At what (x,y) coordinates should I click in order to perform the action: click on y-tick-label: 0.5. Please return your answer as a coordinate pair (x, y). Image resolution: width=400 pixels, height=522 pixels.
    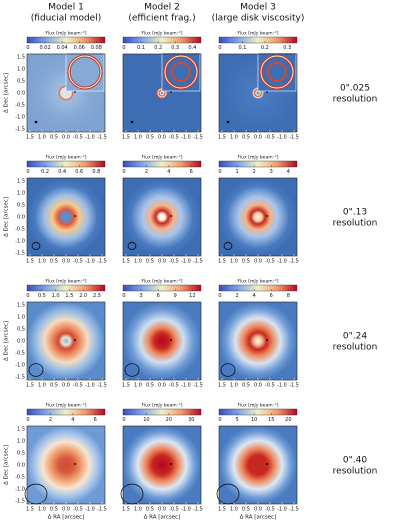
    Looking at the image, I should click on (21, 82).